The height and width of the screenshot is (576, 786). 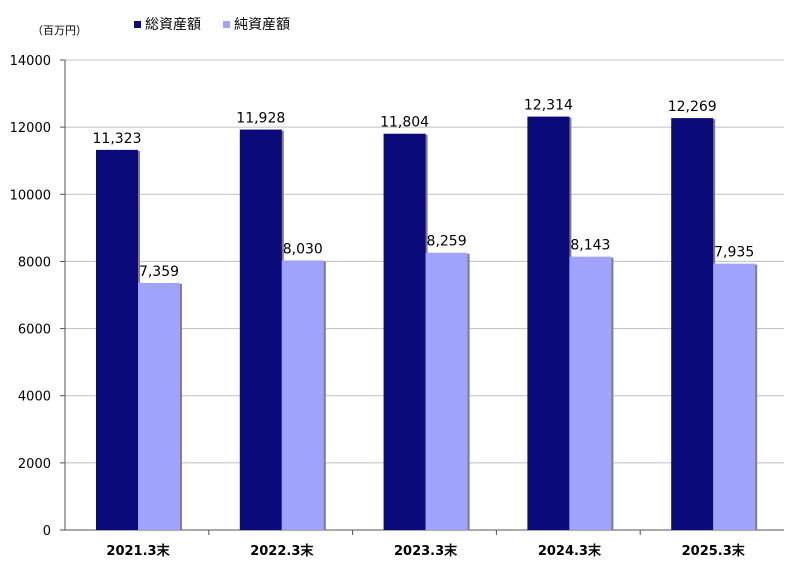 I want to click on y-tick-label: 10000, so click(x=30, y=195).